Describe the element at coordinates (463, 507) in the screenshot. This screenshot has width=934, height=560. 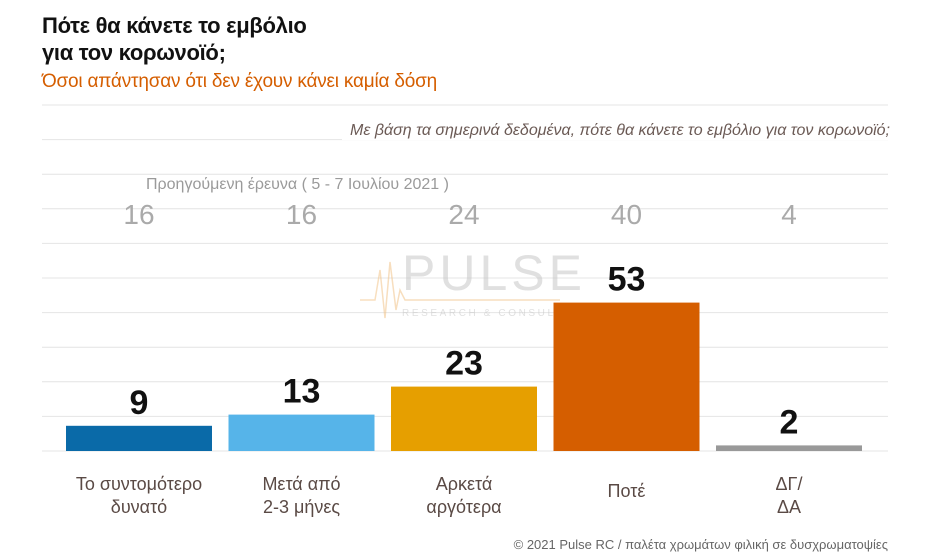
I see `category-label: αργότερα` at that location.